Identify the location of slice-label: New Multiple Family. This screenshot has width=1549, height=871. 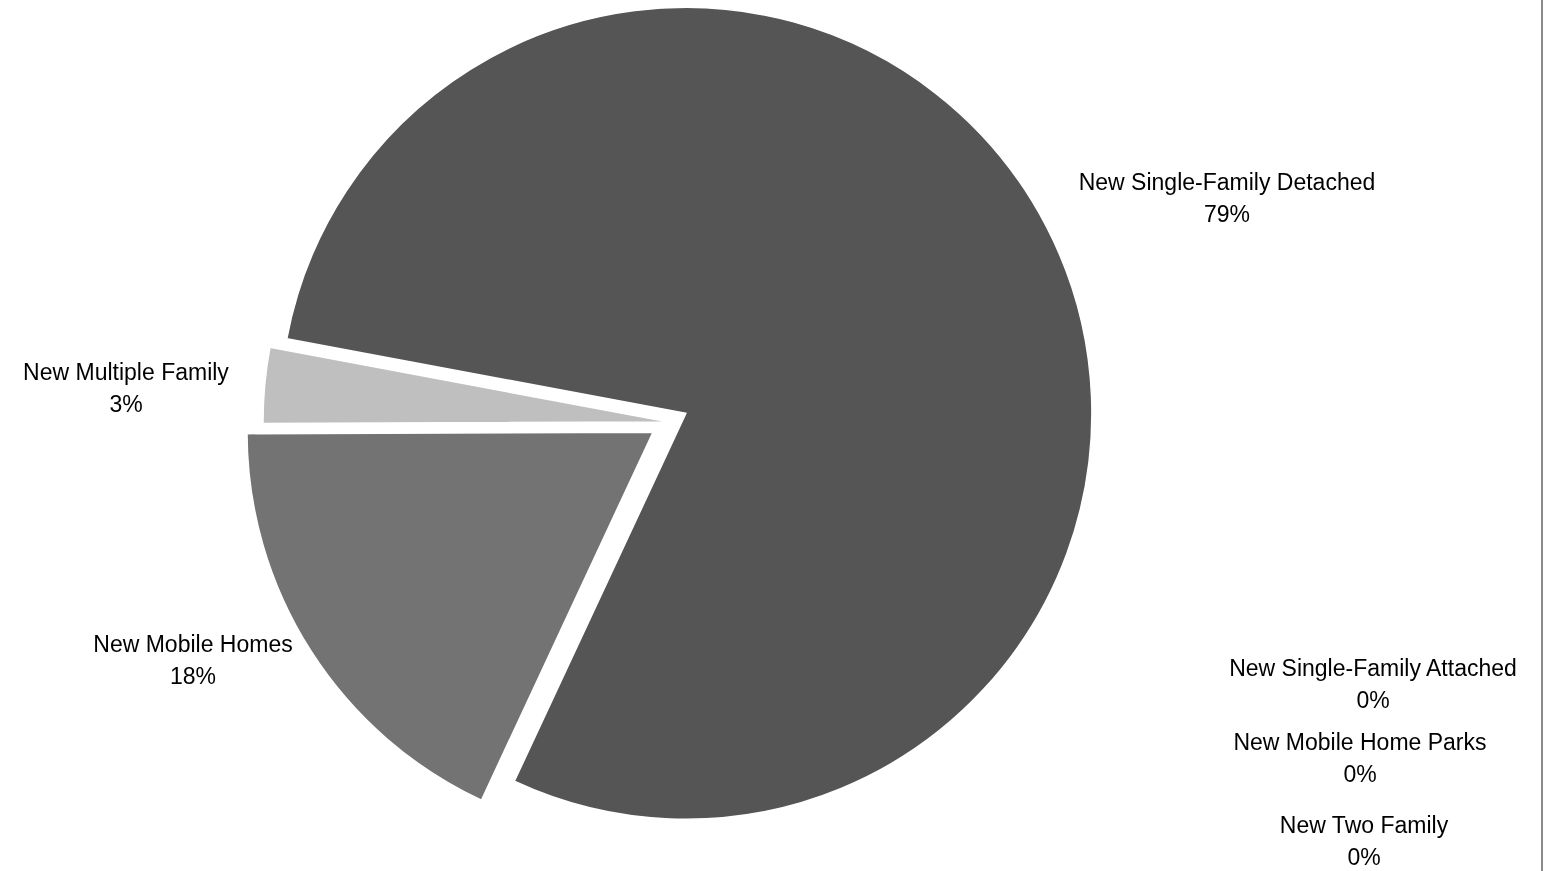
(126, 372).